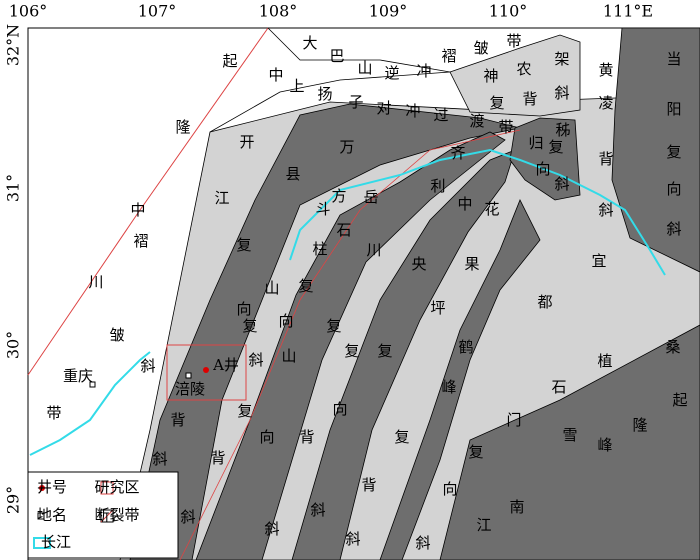 The image size is (700, 560). I want to click on river, so click(477, 212).